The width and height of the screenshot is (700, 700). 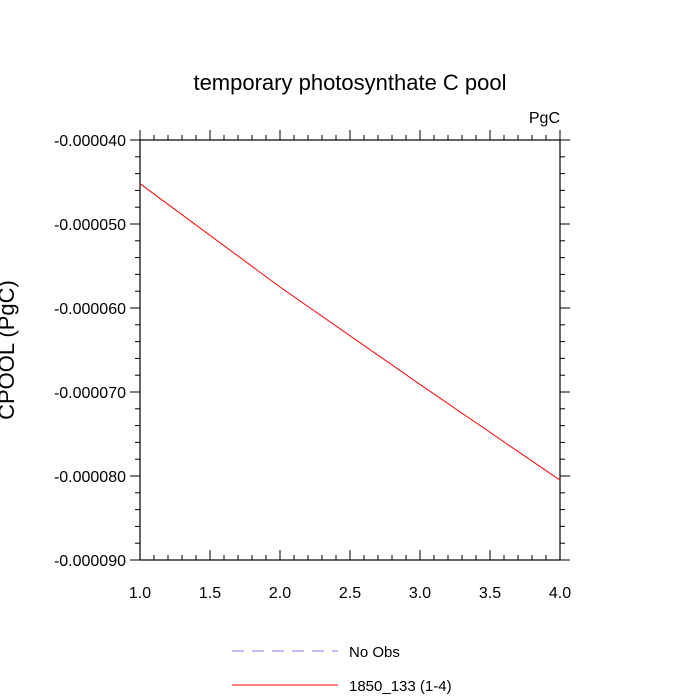 What do you see at coordinates (90, 561) in the screenshot?
I see `y-tick-label: -0.000090` at bounding box center [90, 561].